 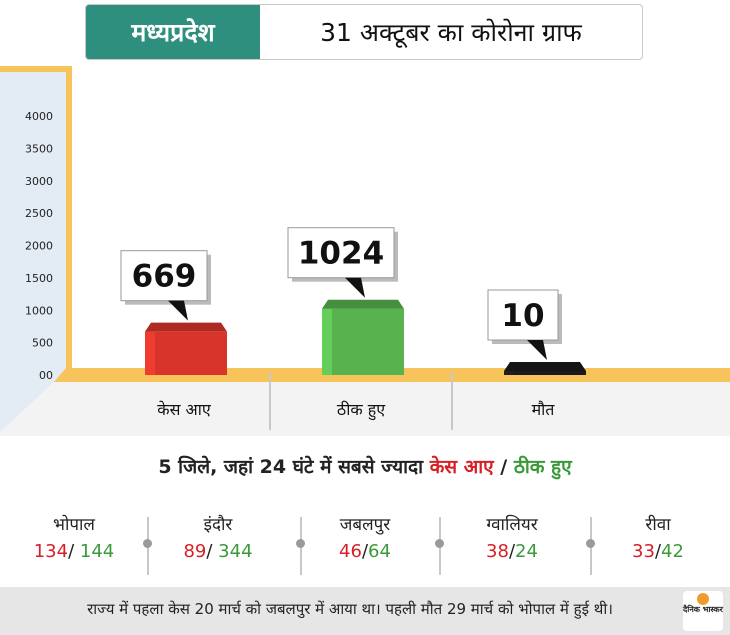 I want to click on bar-value-label: 10, so click(x=522, y=316).